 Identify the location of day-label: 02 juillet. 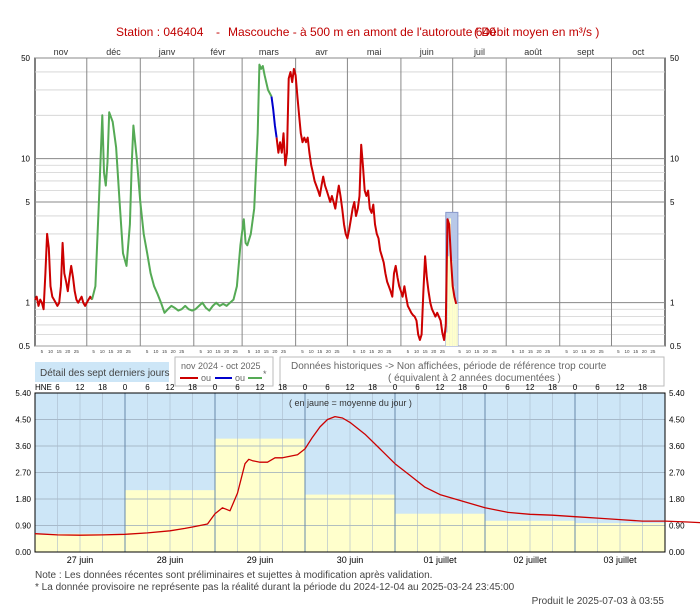
(530, 560).